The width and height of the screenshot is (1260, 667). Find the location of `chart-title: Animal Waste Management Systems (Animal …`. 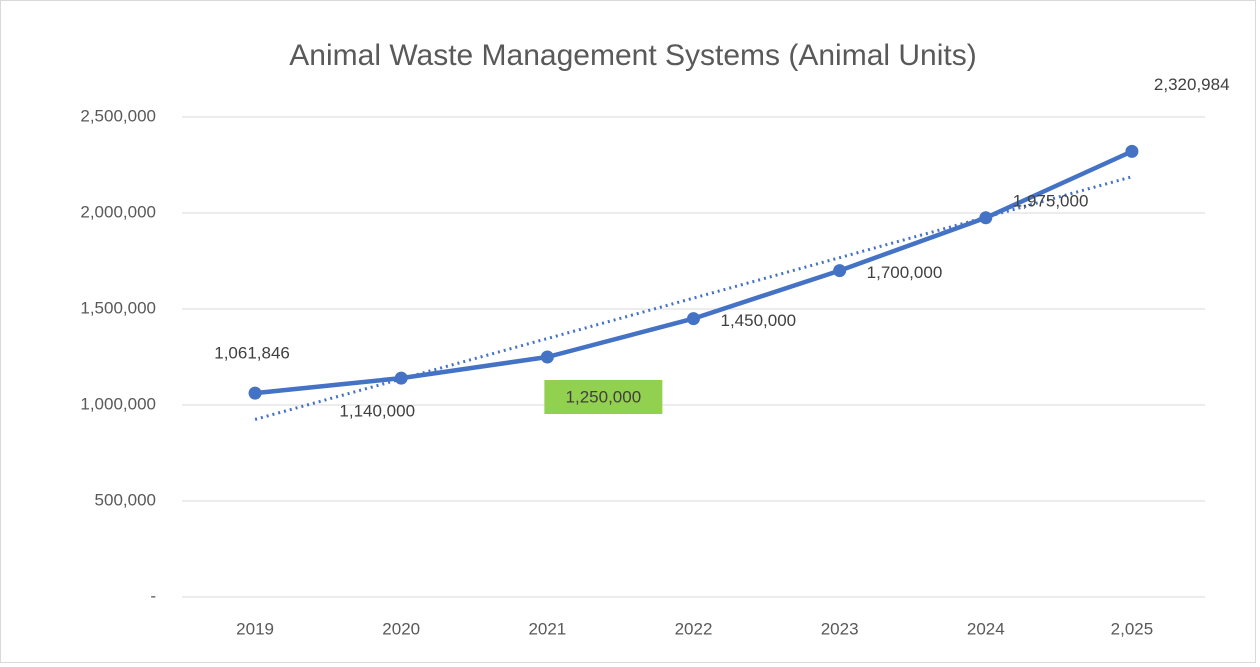

chart-title: Animal Waste Management Systems (Animal … is located at coordinates (632, 55).